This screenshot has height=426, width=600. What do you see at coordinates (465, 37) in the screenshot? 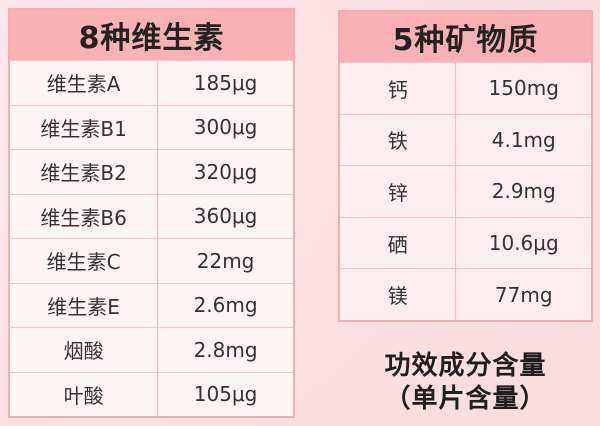
I see `minerals-table-title: 5种矿物质` at bounding box center [465, 37].